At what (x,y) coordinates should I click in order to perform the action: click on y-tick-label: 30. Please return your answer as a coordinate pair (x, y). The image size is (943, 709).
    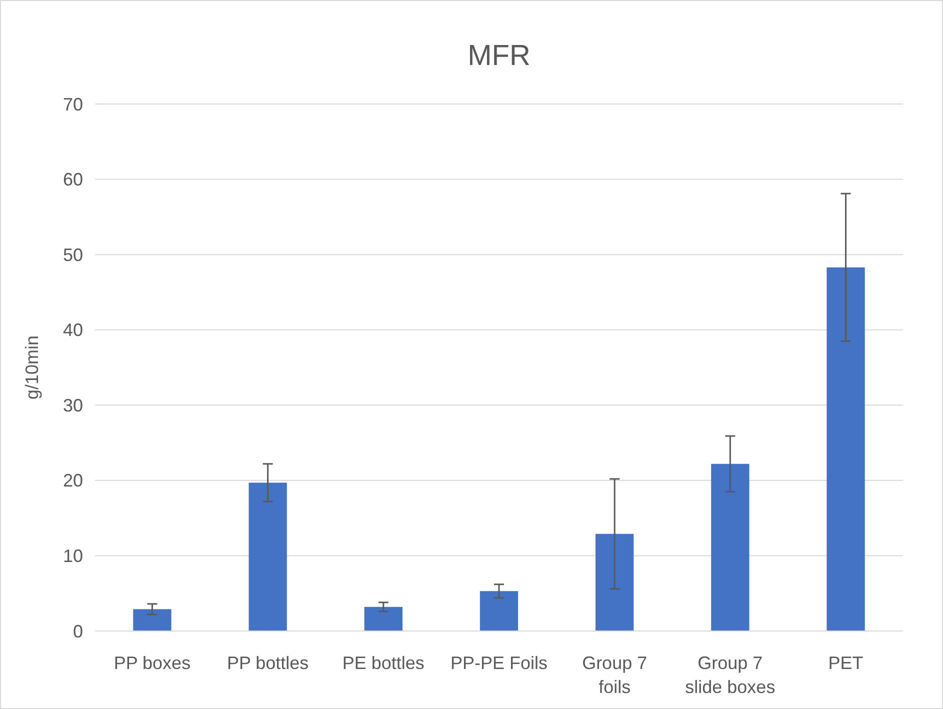
    Looking at the image, I should click on (72, 405).